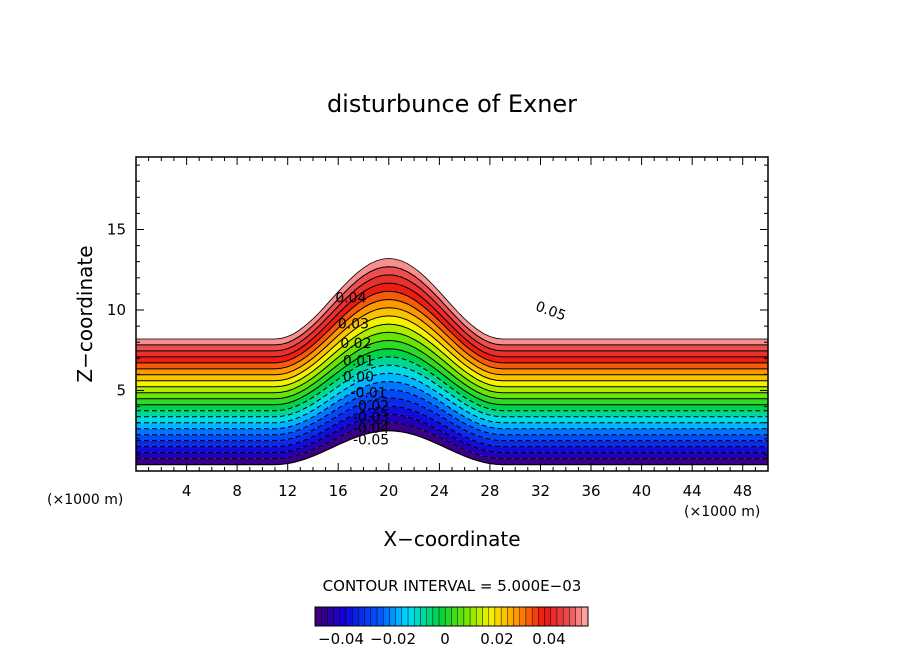 This screenshot has width=904, height=654. What do you see at coordinates (489, 491) in the screenshot?
I see `x-tick-label: 28` at bounding box center [489, 491].